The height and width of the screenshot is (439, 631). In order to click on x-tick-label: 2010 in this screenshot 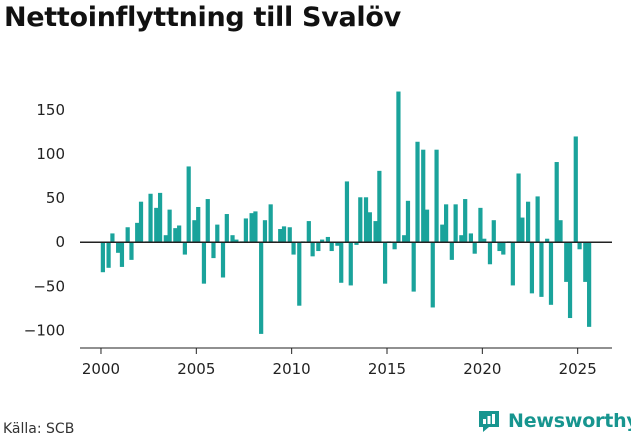, I will do `click(292, 369)`.